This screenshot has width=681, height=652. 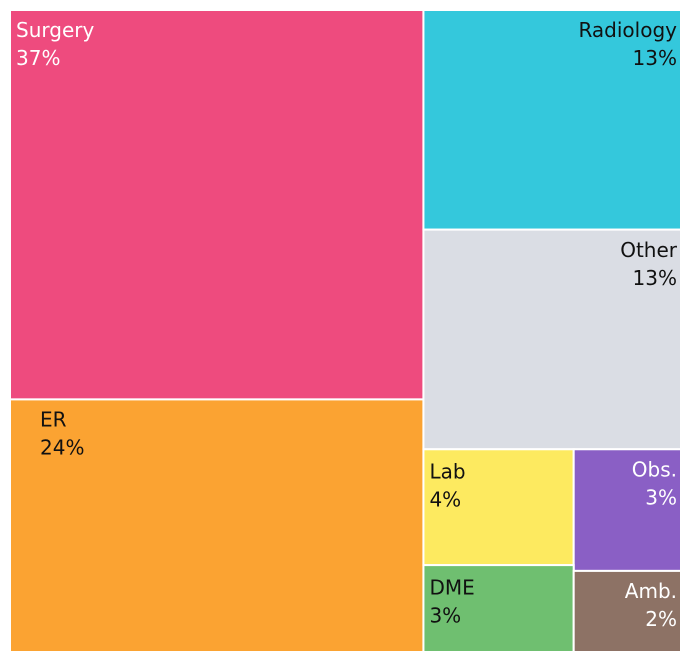 I want to click on tile-label: Surgery, so click(x=55, y=30).